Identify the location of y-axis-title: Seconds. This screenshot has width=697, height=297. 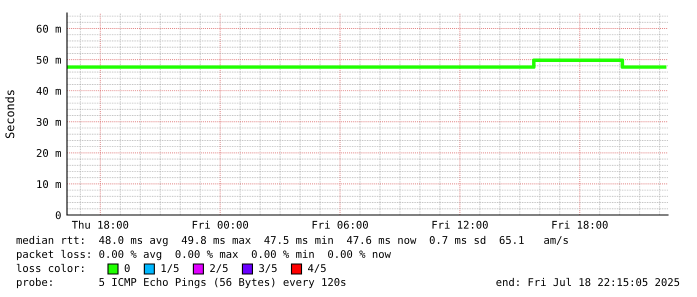
(9, 114).